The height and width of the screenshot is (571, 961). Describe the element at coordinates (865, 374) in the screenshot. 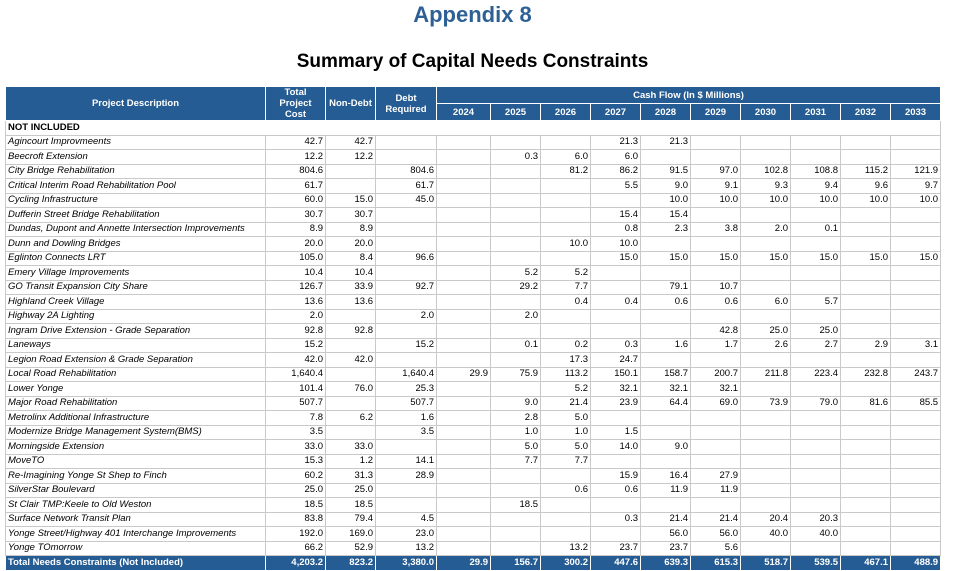

I see `cell: 232.8` at that location.